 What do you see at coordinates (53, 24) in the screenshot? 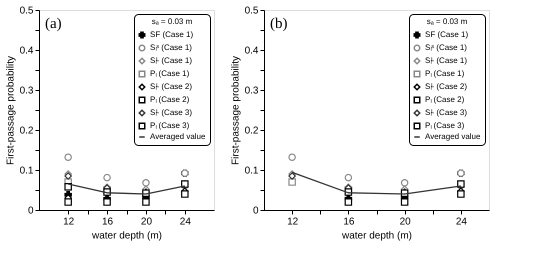
I see `chart-title: (a)` at bounding box center [53, 24].